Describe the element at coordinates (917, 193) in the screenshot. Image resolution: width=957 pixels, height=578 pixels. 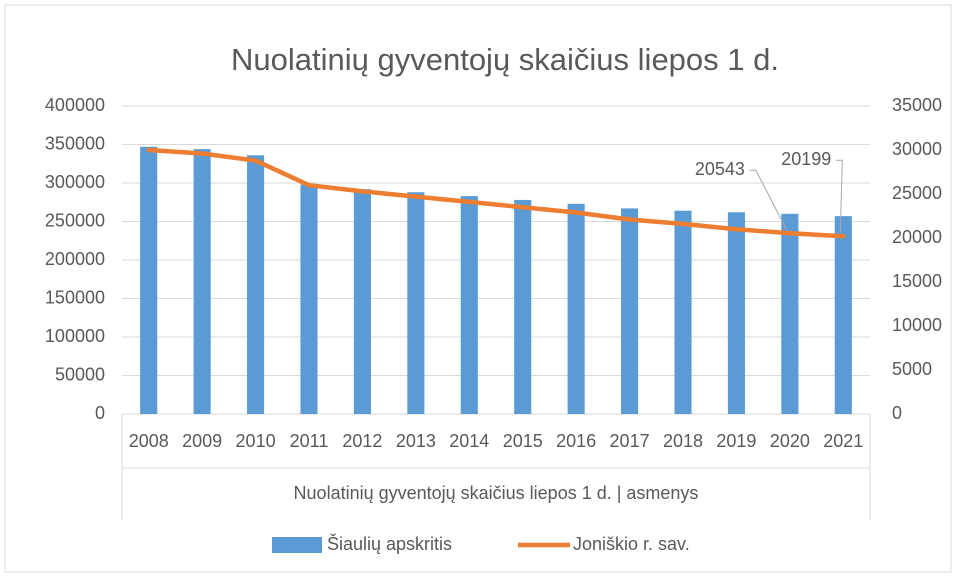
I see `y2-tick-label: 25000` at that location.